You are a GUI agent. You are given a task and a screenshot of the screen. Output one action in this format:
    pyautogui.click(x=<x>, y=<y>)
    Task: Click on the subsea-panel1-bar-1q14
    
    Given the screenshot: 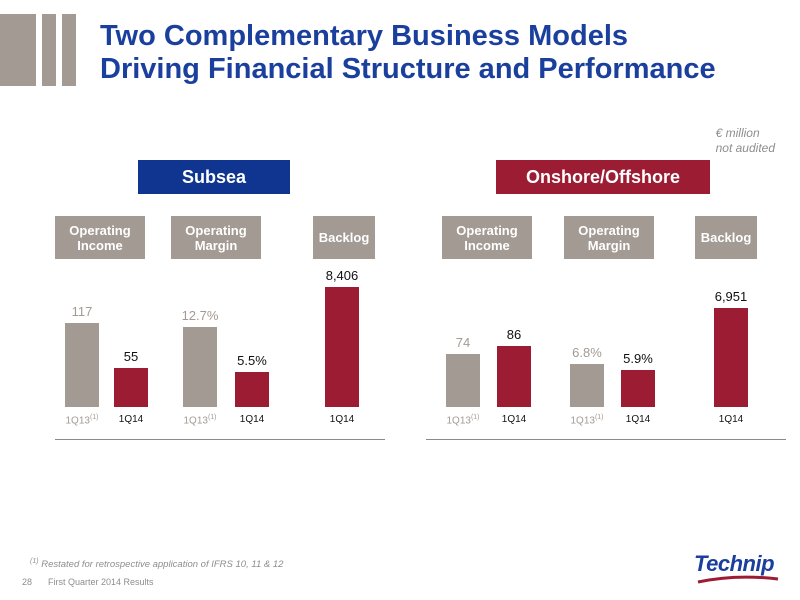 What is the action you would take?
    pyautogui.click(x=252, y=389)
    